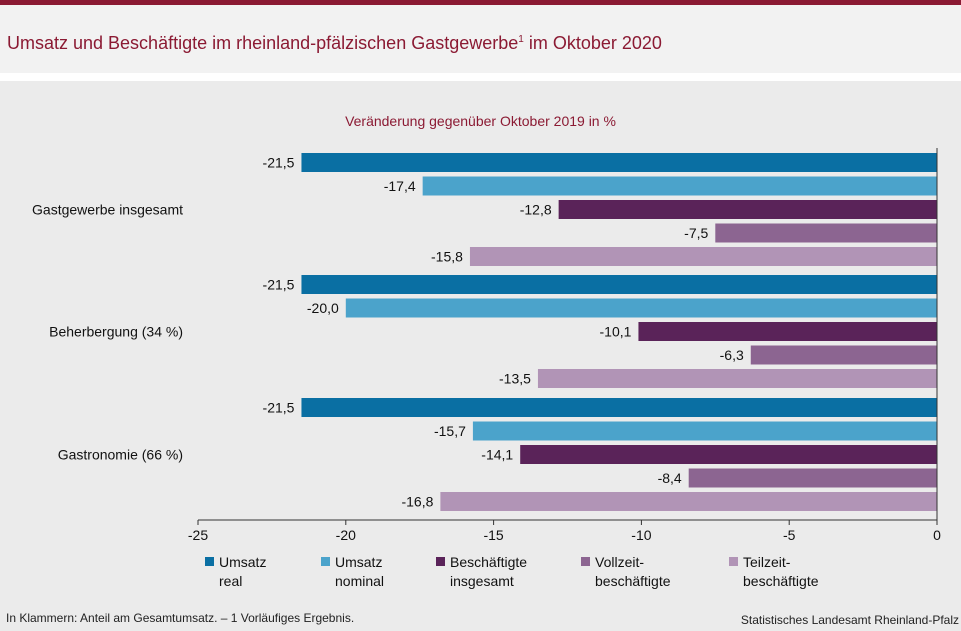  Describe the element at coordinates (107, 210) in the screenshot. I see `category-label: Gastgewerbe insgesamt` at that location.